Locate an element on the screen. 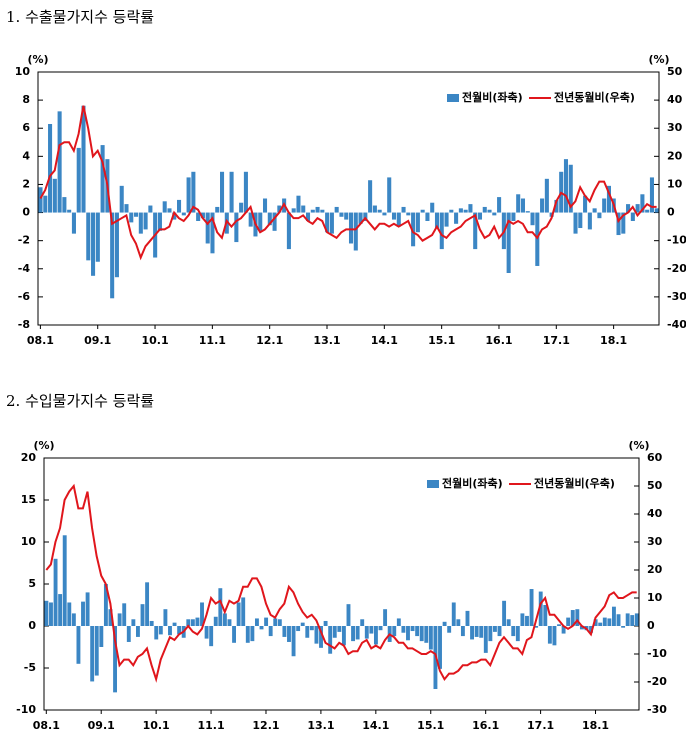  x-tick-label: 10.1 is located at coordinates (156, 725).